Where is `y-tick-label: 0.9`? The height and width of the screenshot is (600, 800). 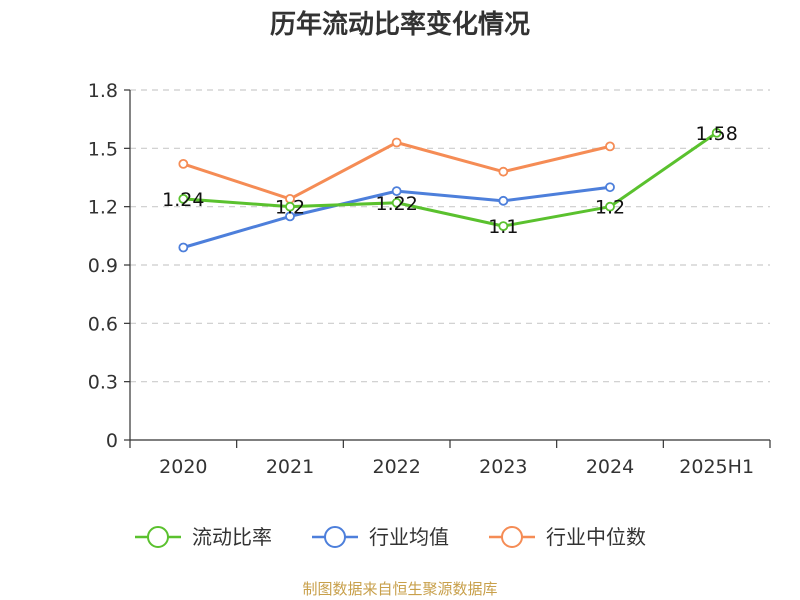
y-tick-label: 0.9 is located at coordinates (103, 266).